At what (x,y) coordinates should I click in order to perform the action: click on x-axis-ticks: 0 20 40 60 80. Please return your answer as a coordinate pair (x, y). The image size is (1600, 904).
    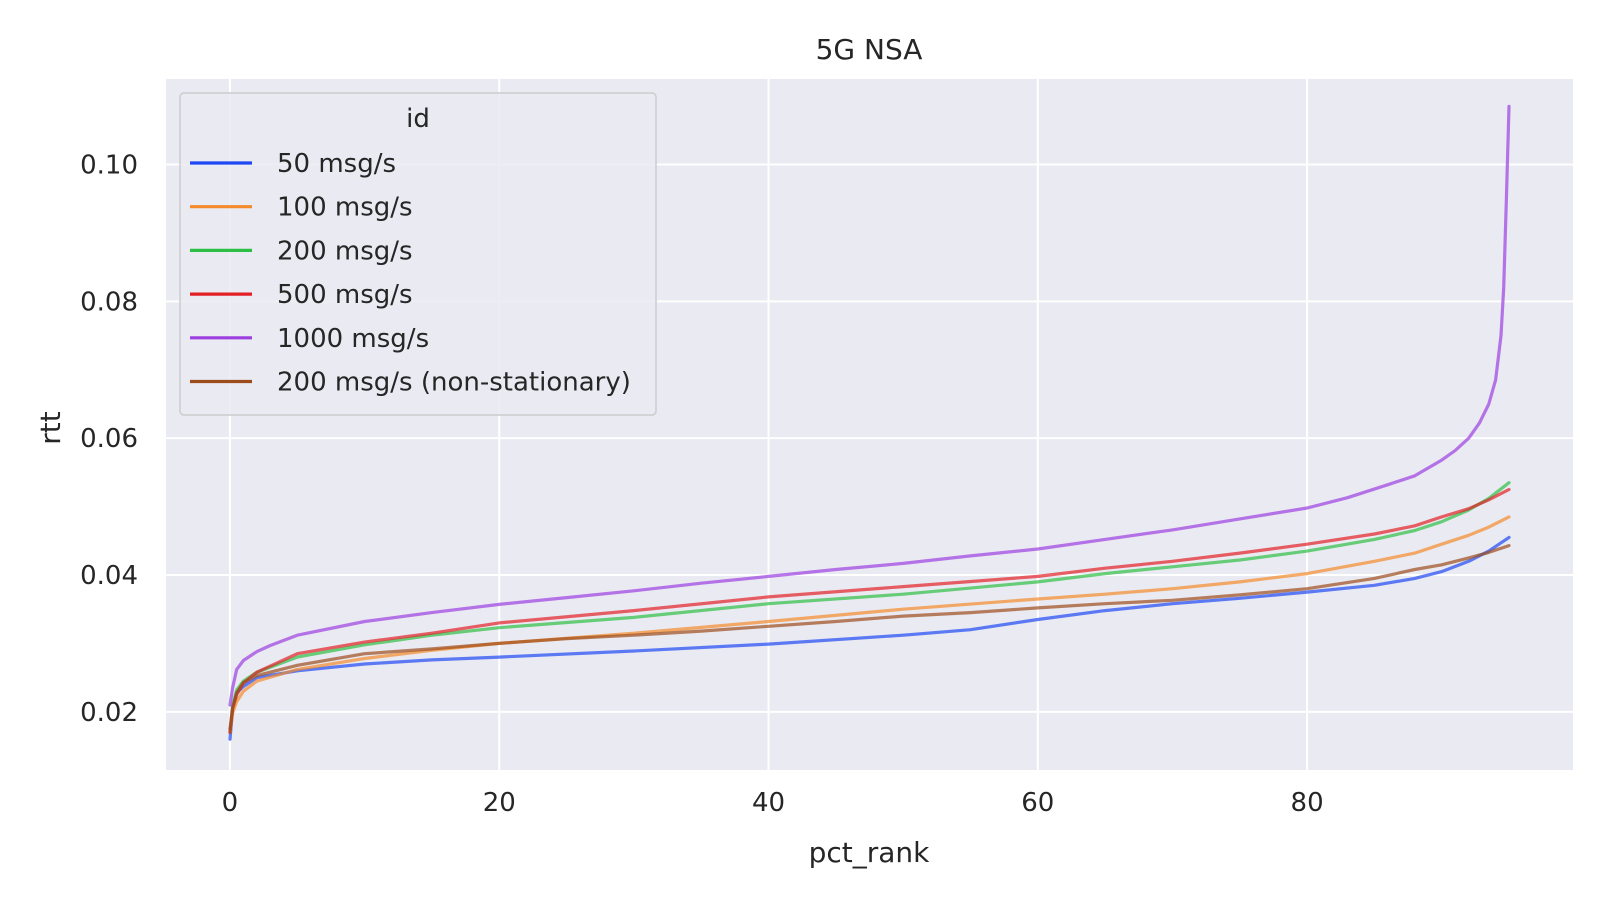
    Looking at the image, I should click on (773, 803).